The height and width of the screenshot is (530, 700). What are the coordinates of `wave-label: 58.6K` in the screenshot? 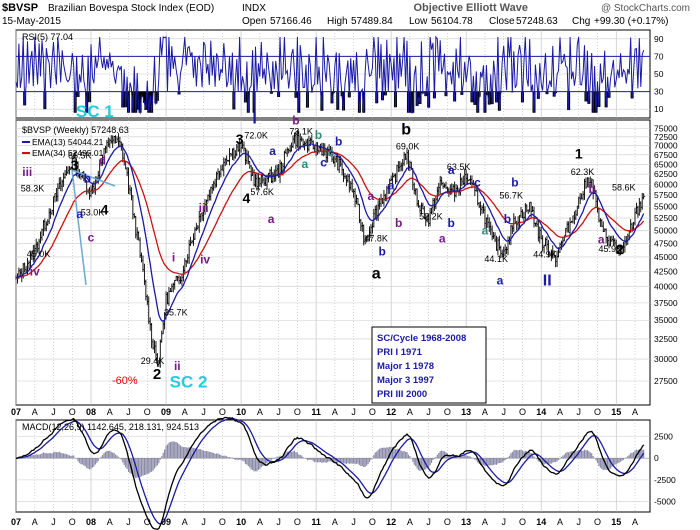 It's located at (624, 187).